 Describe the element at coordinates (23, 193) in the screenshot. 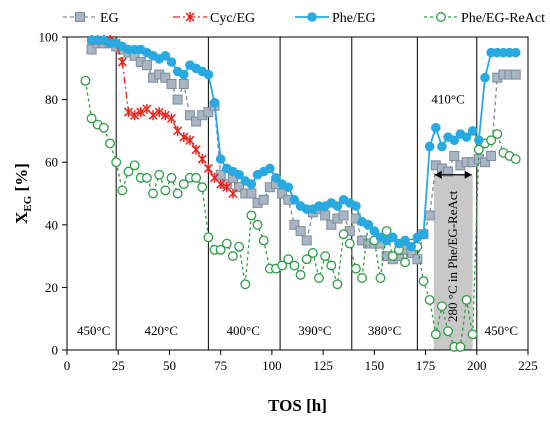

I see `y-axis-title: XEG [%]` at that location.